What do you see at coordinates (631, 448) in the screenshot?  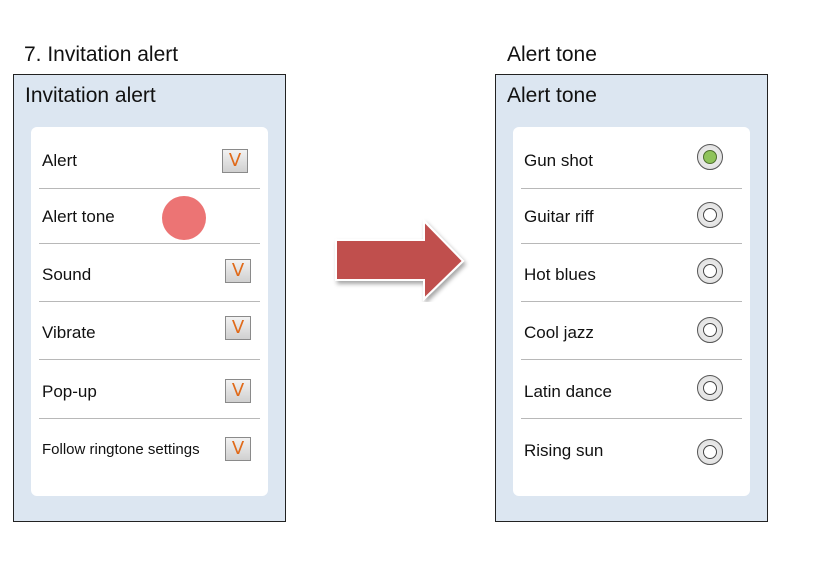 I see `tone-option-rising-sun: Rising sun` at bounding box center [631, 448].